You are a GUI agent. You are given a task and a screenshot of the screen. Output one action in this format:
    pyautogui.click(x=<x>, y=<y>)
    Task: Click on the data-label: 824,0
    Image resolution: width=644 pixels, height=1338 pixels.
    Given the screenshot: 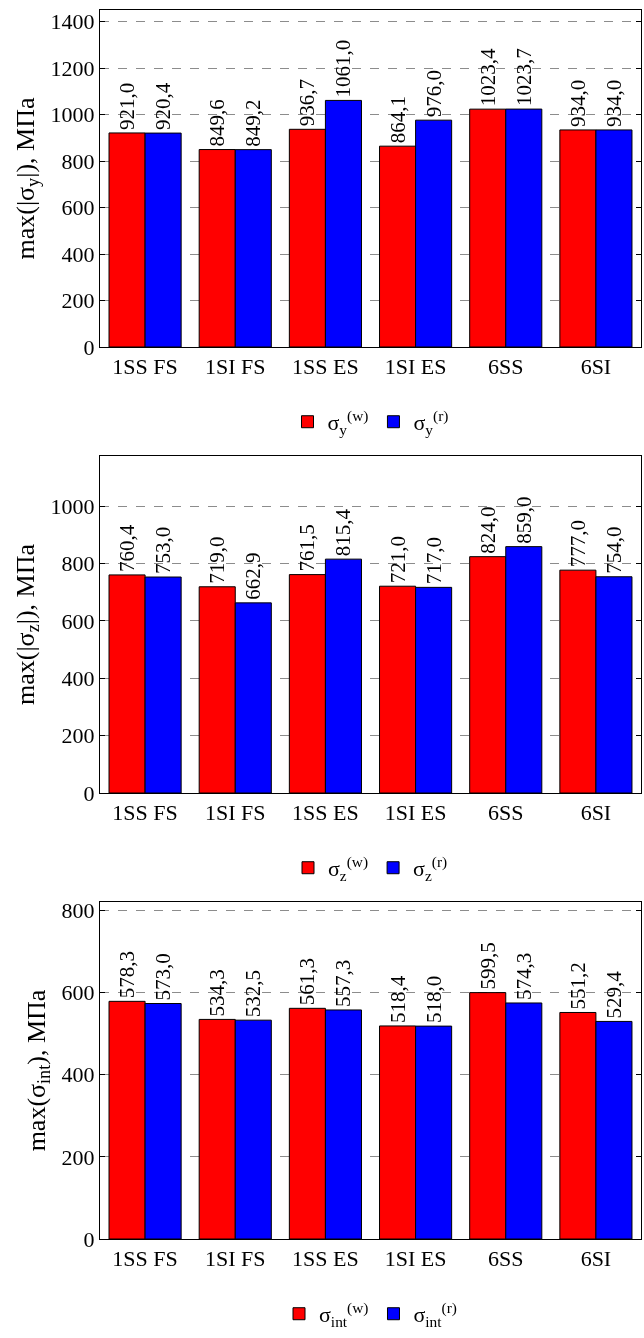 What is the action you would take?
    pyautogui.click(x=487, y=530)
    